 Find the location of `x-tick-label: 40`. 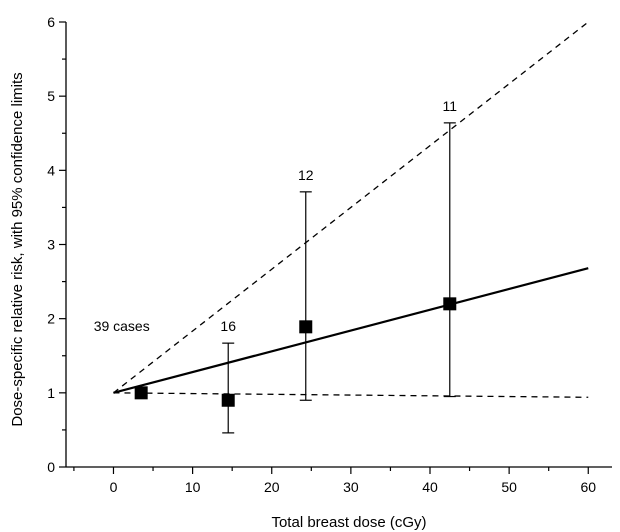

x-tick-label: 40 is located at coordinates (430, 487).